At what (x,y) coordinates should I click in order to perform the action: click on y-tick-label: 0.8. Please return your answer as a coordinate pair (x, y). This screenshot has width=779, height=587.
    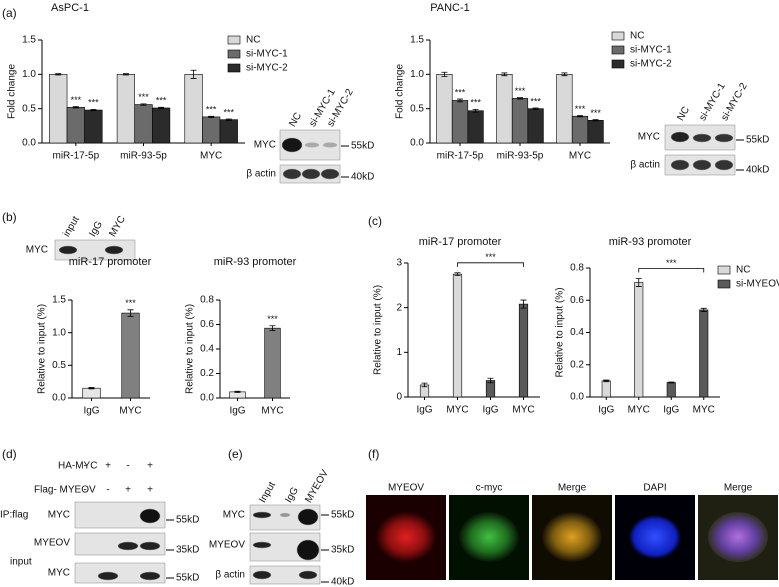
    Looking at the image, I should click on (577, 268).